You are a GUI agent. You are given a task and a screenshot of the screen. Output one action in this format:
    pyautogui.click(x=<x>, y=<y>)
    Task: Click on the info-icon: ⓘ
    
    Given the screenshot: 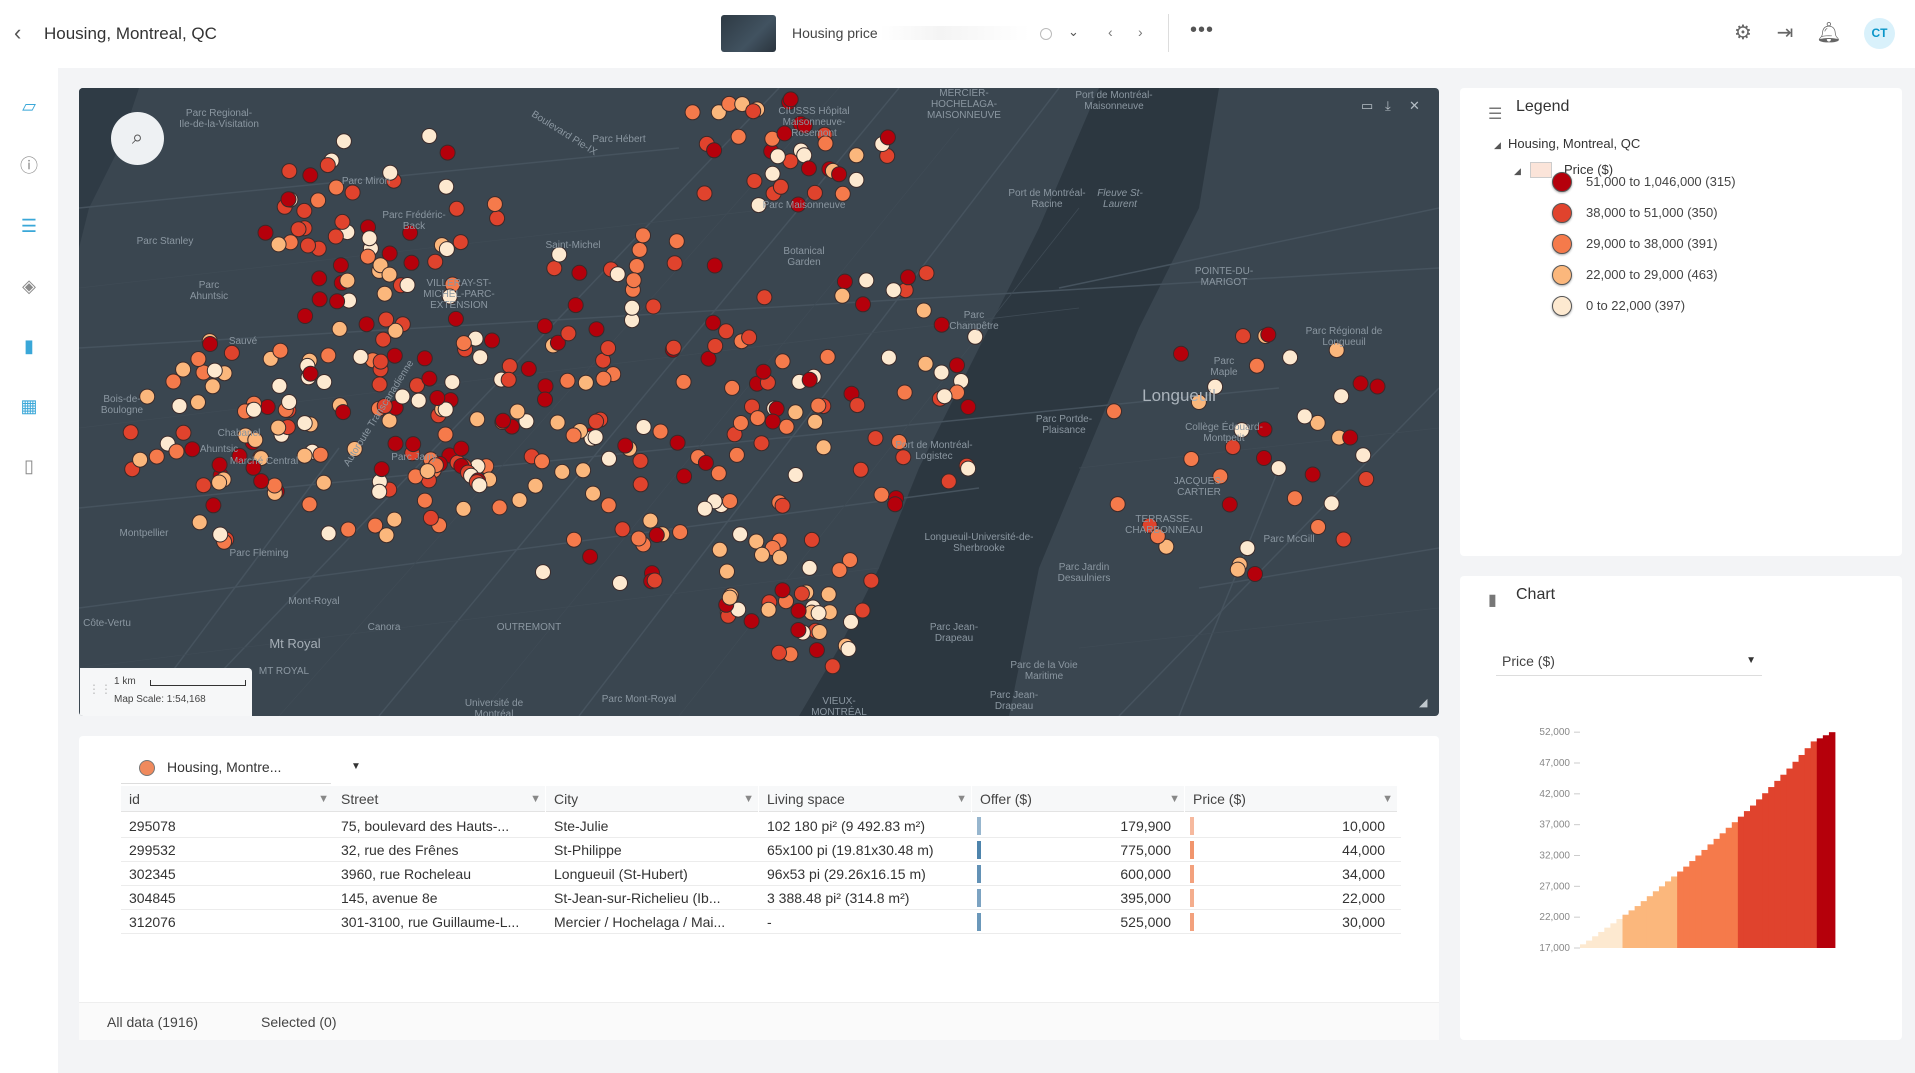 What is the action you would take?
    pyautogui.click(x=29, y=166)
    